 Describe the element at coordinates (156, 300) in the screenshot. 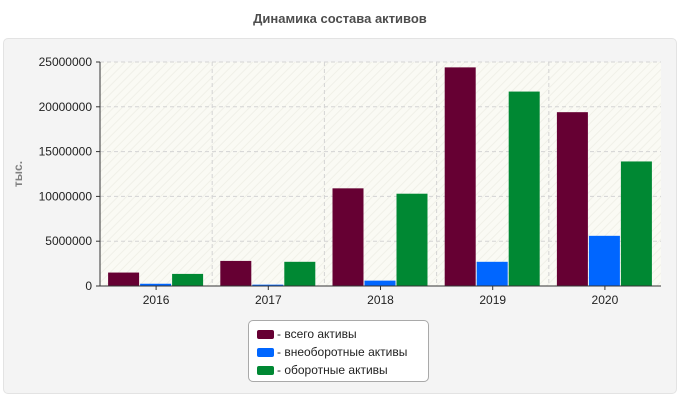

I see `x-tick-label: 2016` at that location.